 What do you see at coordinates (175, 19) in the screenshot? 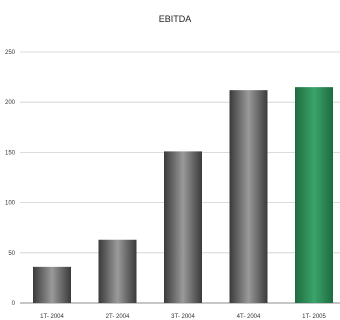
I see `chart-title: EBITDA` at bounding box center [175, 19].